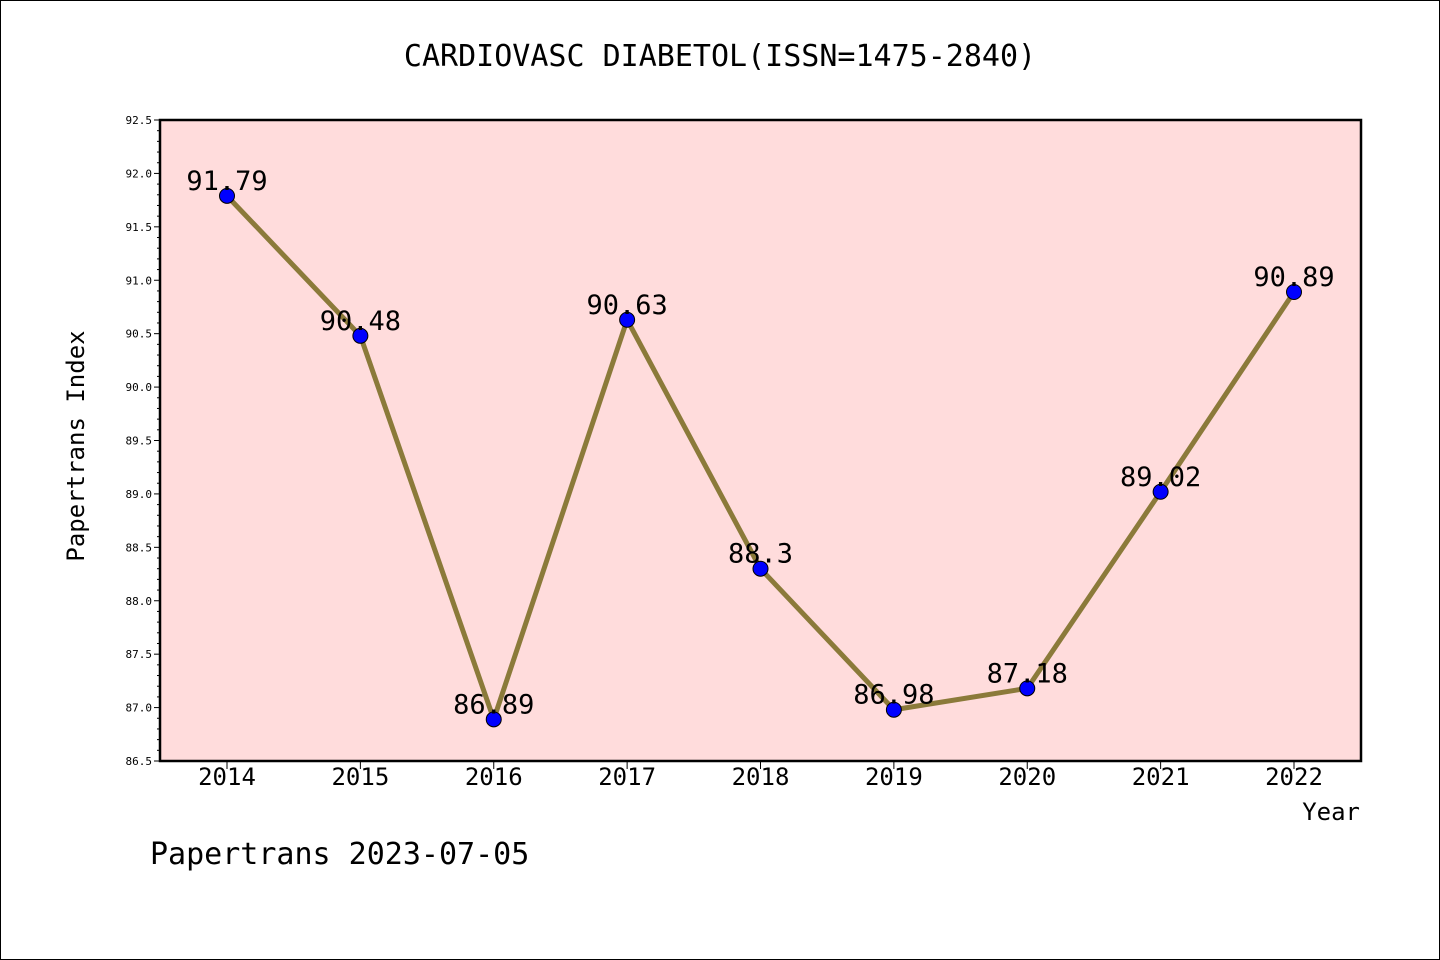 Image resolution: width=1440 pixels, height=960 pixels. What do you see at coordinates (626, 305) in the screenshot?
I see `data-label: 90.63` at bounding box center [626, 305].